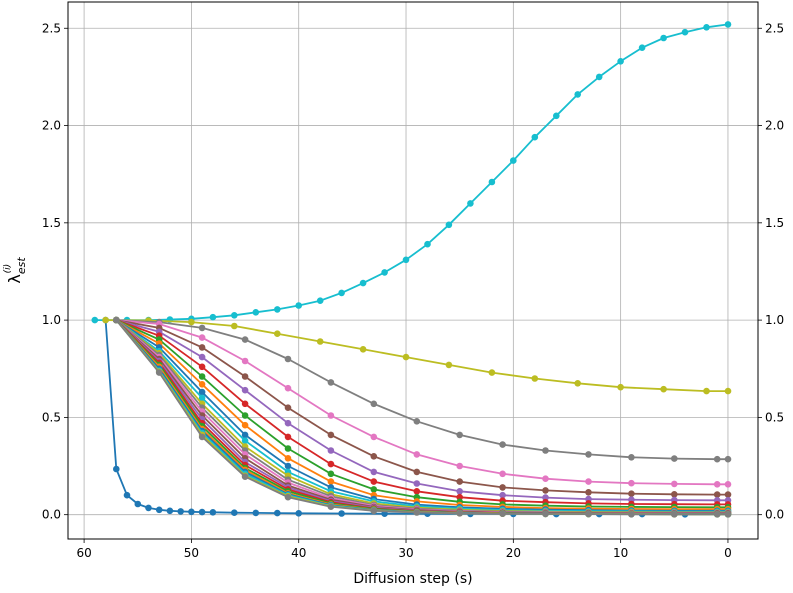 The width and height of the screenshot is (793, 593). What do you see at coordinates (51, 320) in the screenshot?
I see `y-tick-label: 1.0` at bounding box center [51, 320].